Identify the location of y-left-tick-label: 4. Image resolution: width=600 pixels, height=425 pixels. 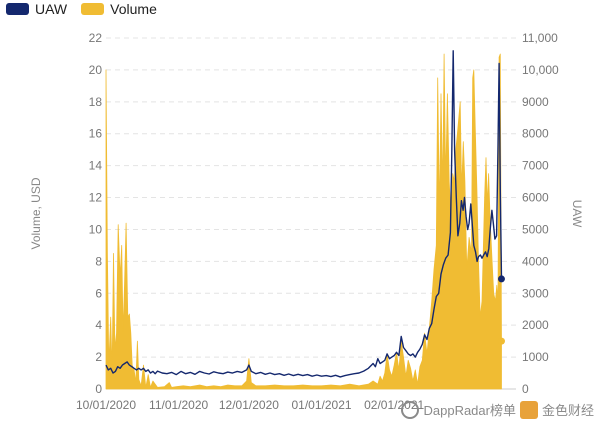
(98, 325).